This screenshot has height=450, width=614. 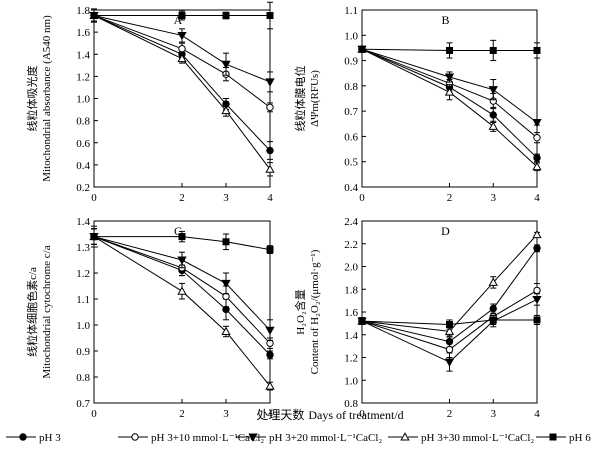 I want to click on y-tick-label: 2.4, so click(x=351, y=222).